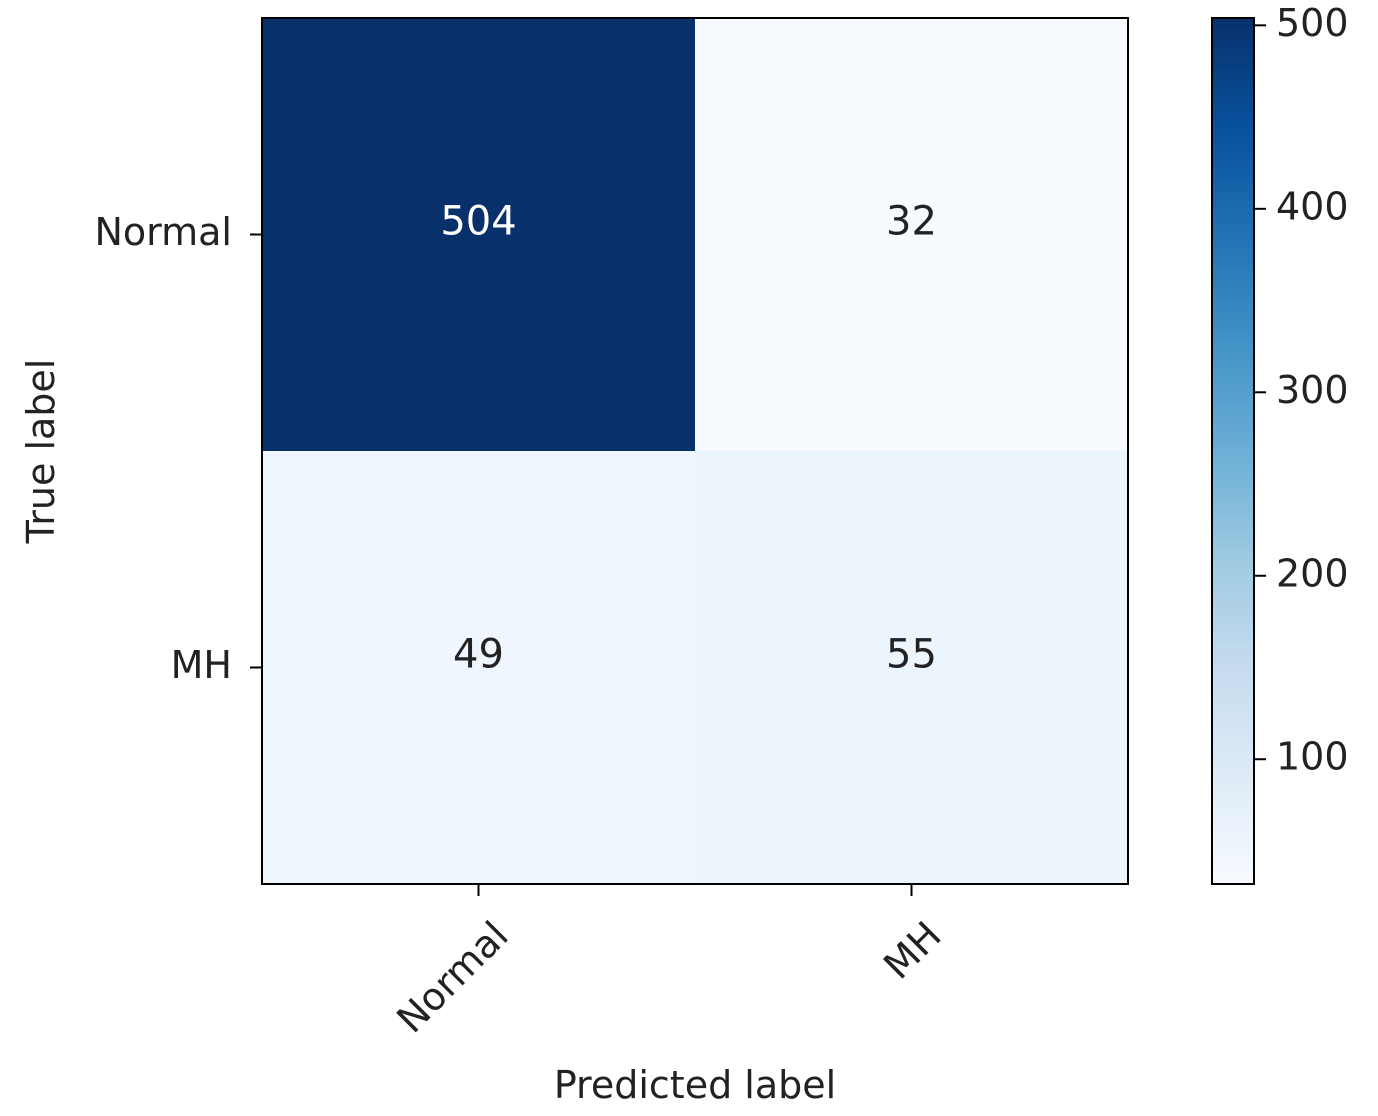 The image size is (1378, 1116). What do you see at coordinates (41, 452) in the screenshot?
I see `y-axis-title: True label` at bounding box center [41, 452].